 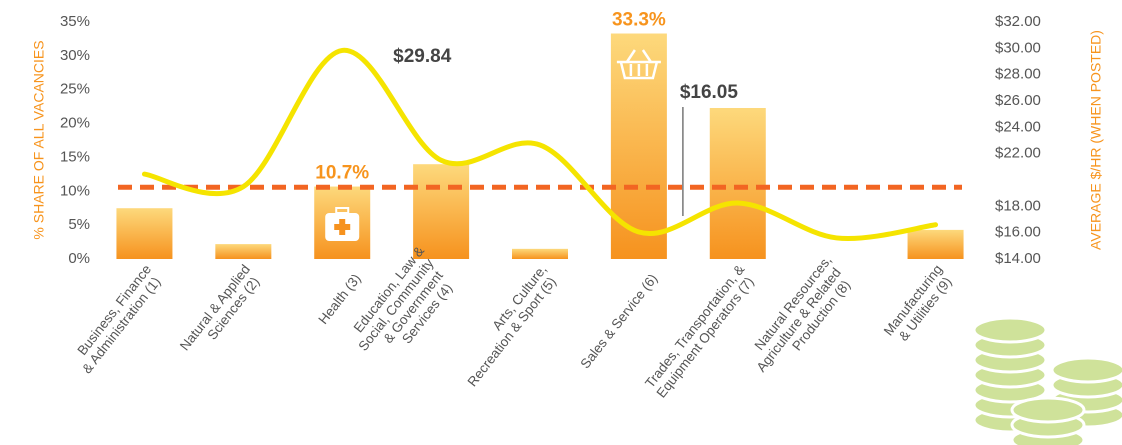 I want to click on y2-tick-label: $32.00, so click(x=1018, y=21).